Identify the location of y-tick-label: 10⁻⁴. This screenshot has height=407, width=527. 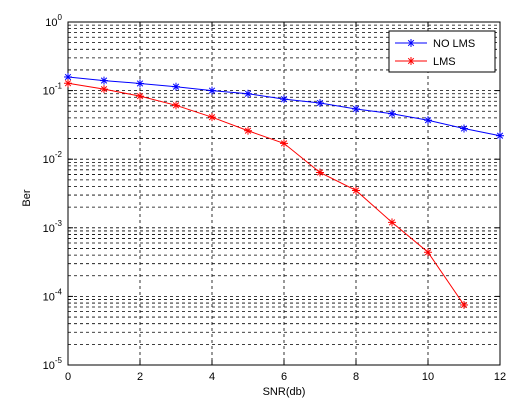
(53, 295).